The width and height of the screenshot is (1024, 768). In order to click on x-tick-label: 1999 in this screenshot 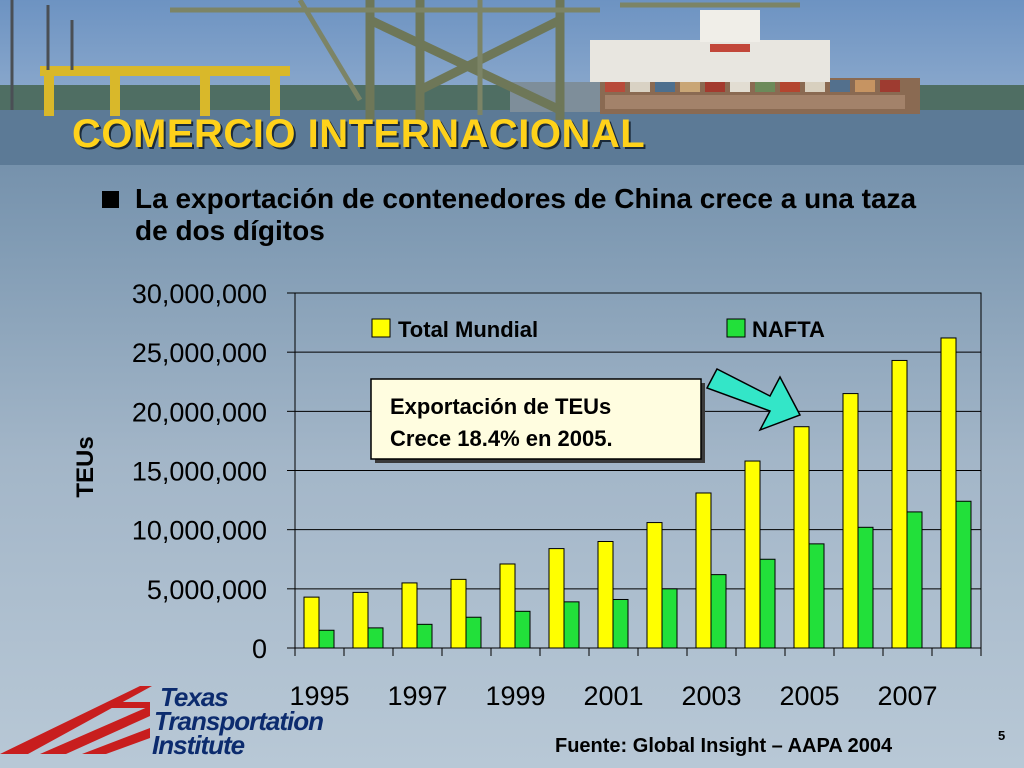, I will do `click(515, 696)`.